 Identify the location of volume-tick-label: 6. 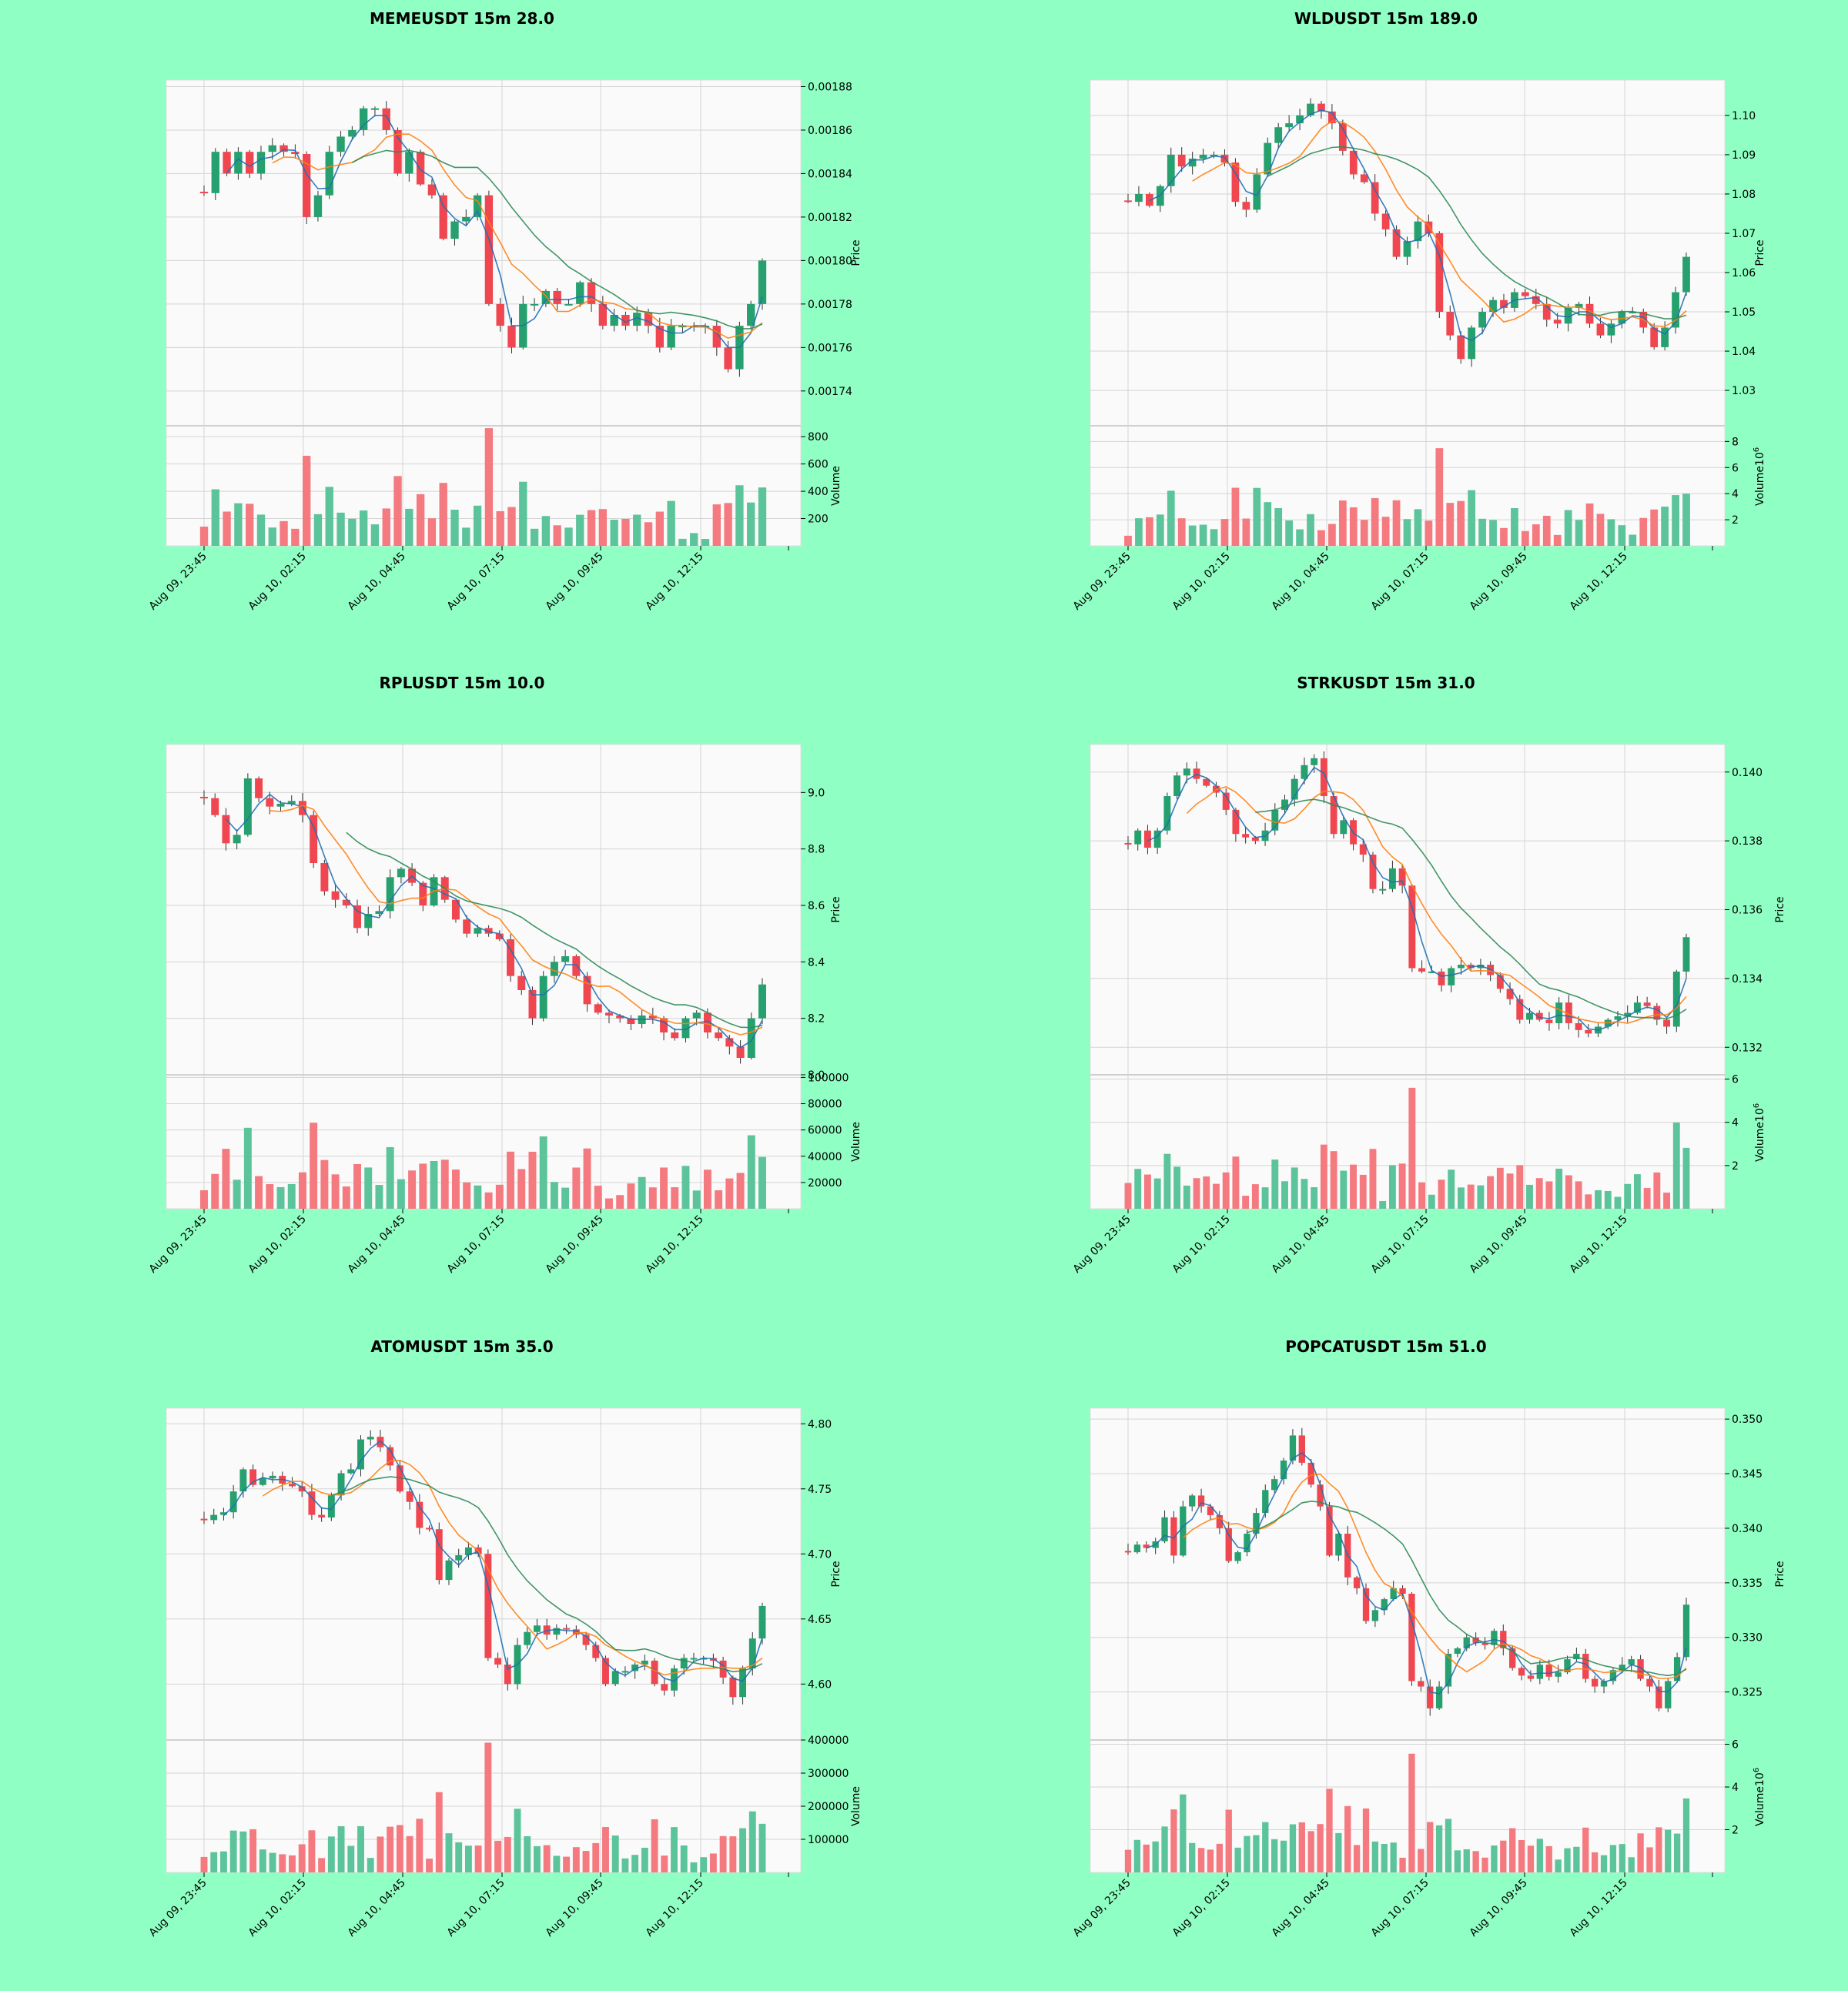
(1735, 1745).